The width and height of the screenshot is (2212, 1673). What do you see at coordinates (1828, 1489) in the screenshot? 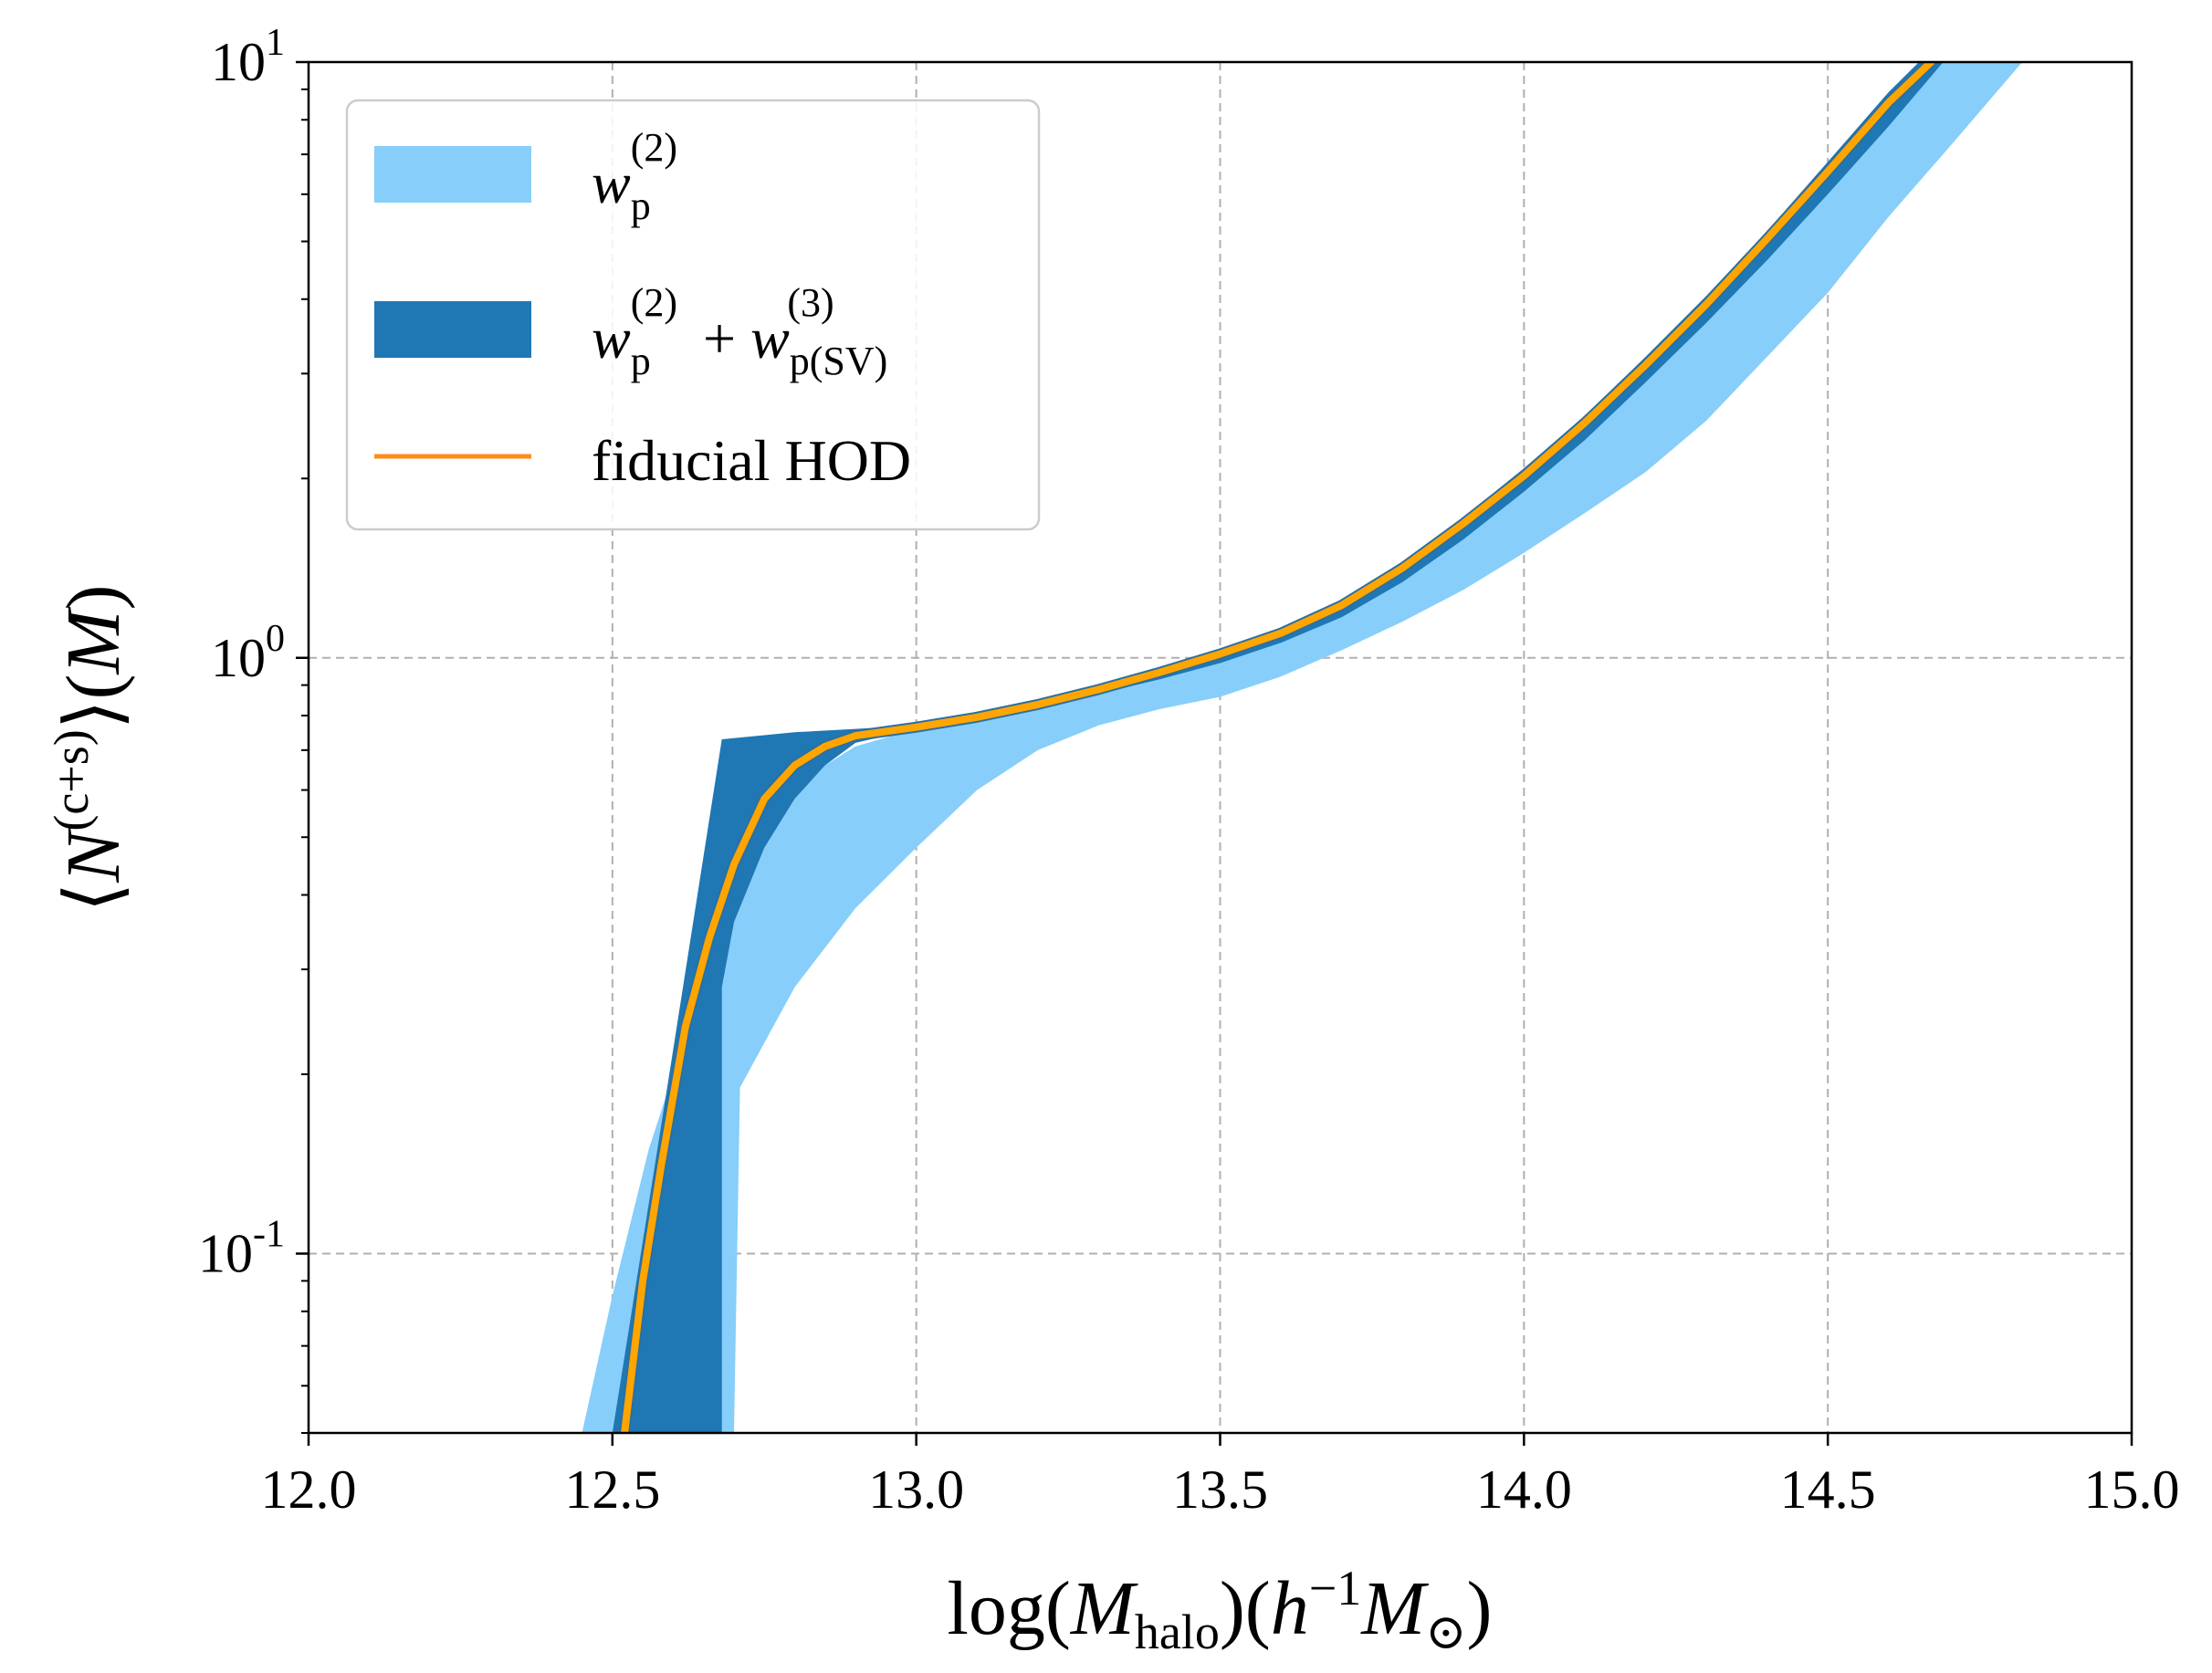
I see `x-tick-label: 14.5` at bounding box center [1828, 1489].